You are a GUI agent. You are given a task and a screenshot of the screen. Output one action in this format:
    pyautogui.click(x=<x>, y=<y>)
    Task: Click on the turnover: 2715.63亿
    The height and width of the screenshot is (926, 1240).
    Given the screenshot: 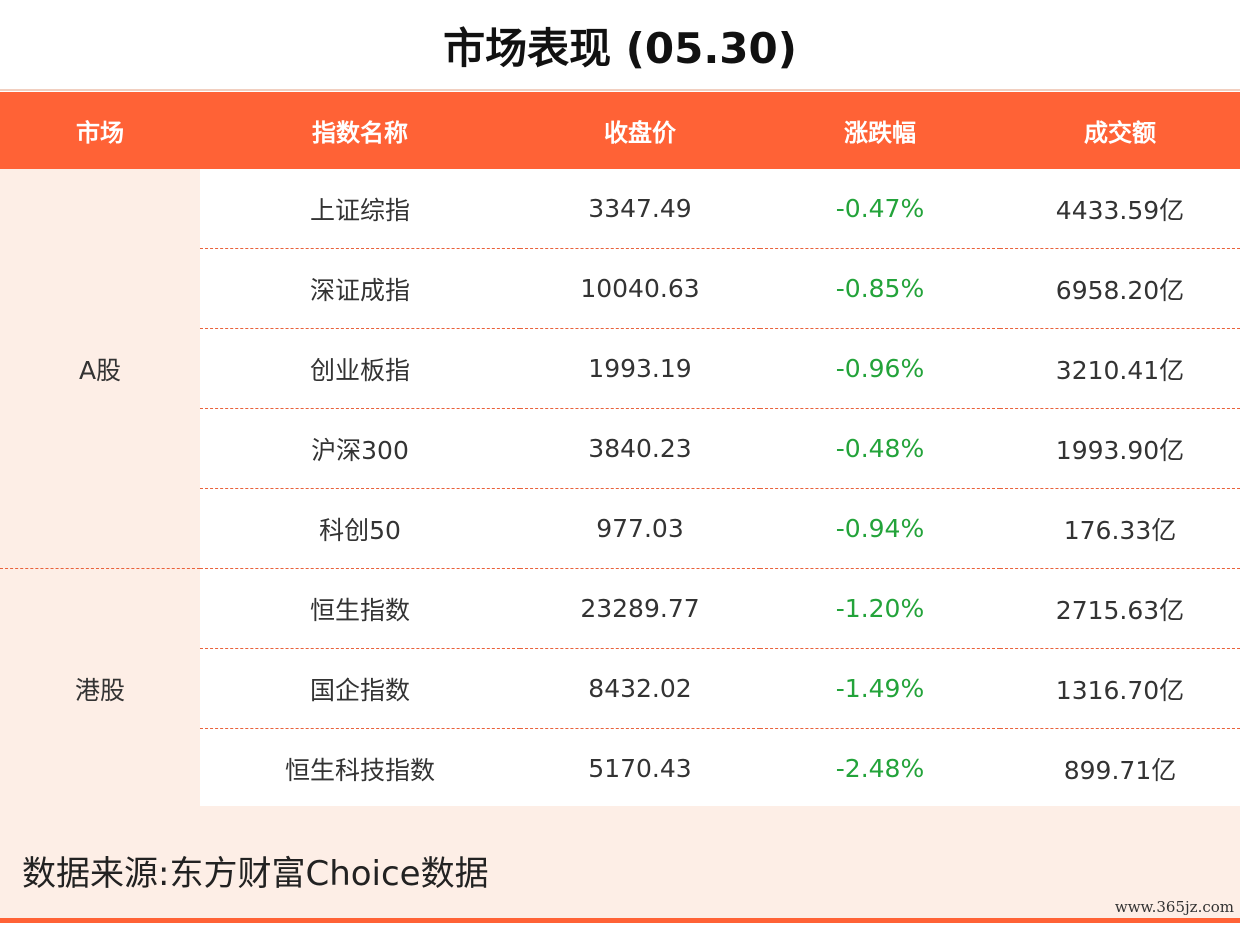 What is the action you would take?
    pyautogui.click(x=1120, y=608)
    